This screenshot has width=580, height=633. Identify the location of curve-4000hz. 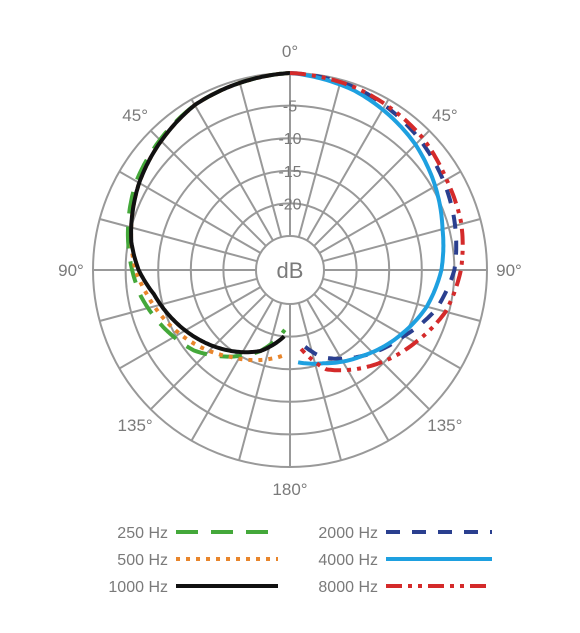
(367, 218).